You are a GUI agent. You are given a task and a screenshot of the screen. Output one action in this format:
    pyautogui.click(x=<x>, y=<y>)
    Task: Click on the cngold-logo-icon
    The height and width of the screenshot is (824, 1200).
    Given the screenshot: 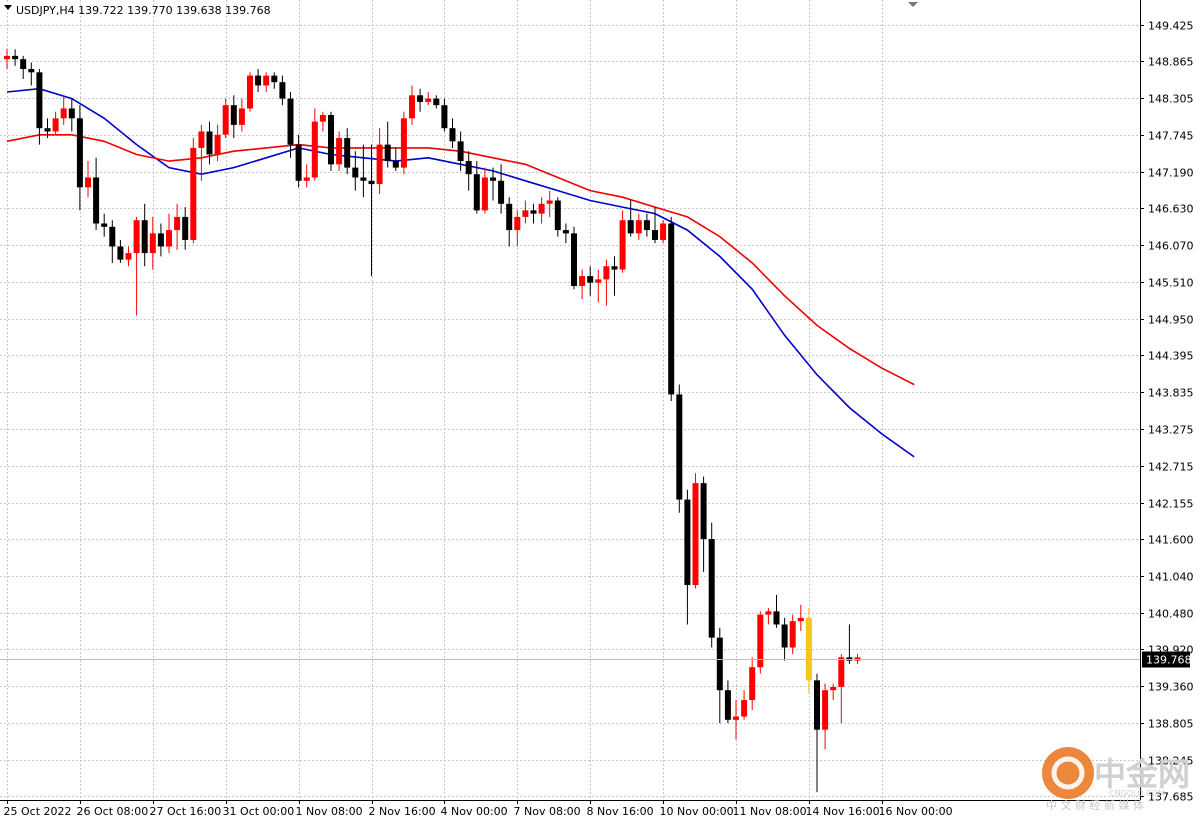 What is the action you would take?
    pyautogui.click(x=1068, y=773)
    